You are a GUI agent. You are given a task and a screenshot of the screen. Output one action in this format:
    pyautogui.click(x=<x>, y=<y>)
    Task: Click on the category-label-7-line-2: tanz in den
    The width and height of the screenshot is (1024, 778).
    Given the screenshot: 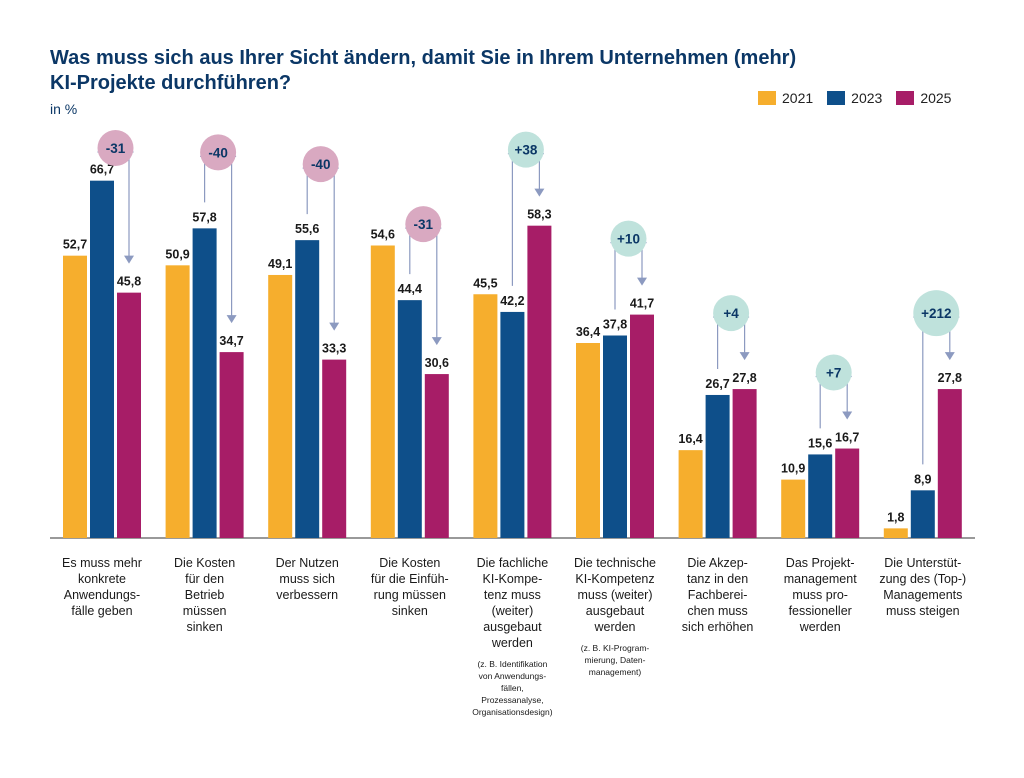 What is the action you would take?
    pyautogui.click(x=717, y=579)
    